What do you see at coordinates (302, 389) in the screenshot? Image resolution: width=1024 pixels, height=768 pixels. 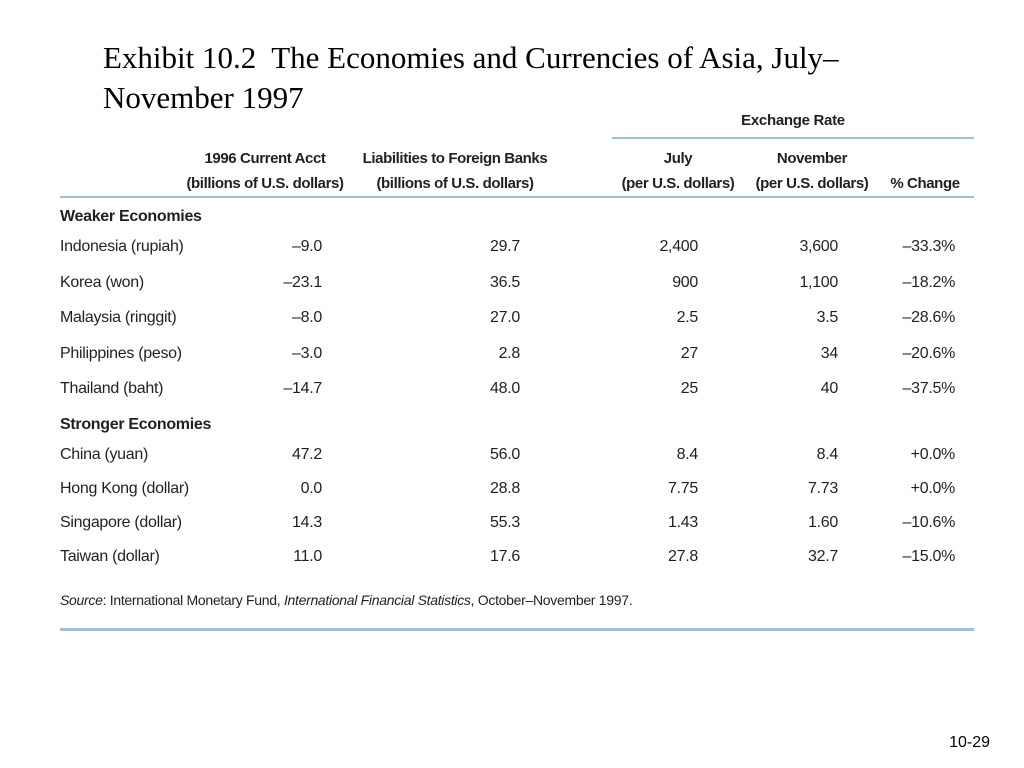 I see `current-account-value: –14.7` at bounding box center [302, 389].